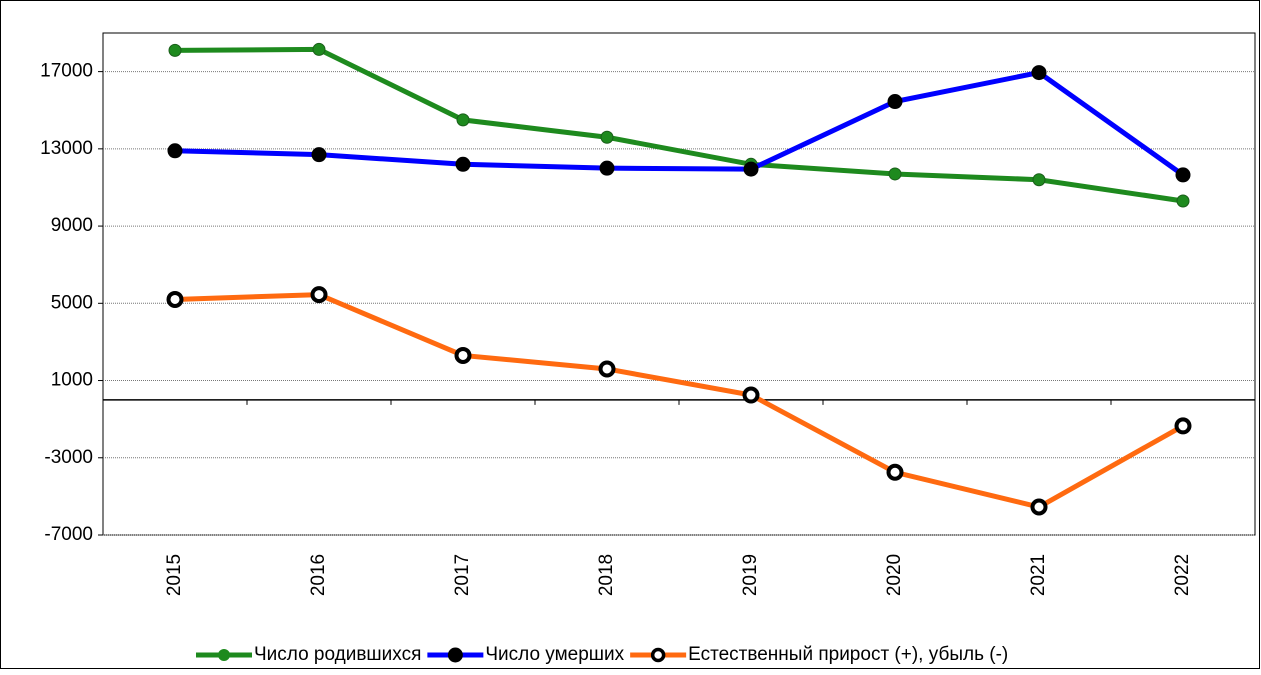  I want to click on y-tick-label: -7000, so click(68, 534).